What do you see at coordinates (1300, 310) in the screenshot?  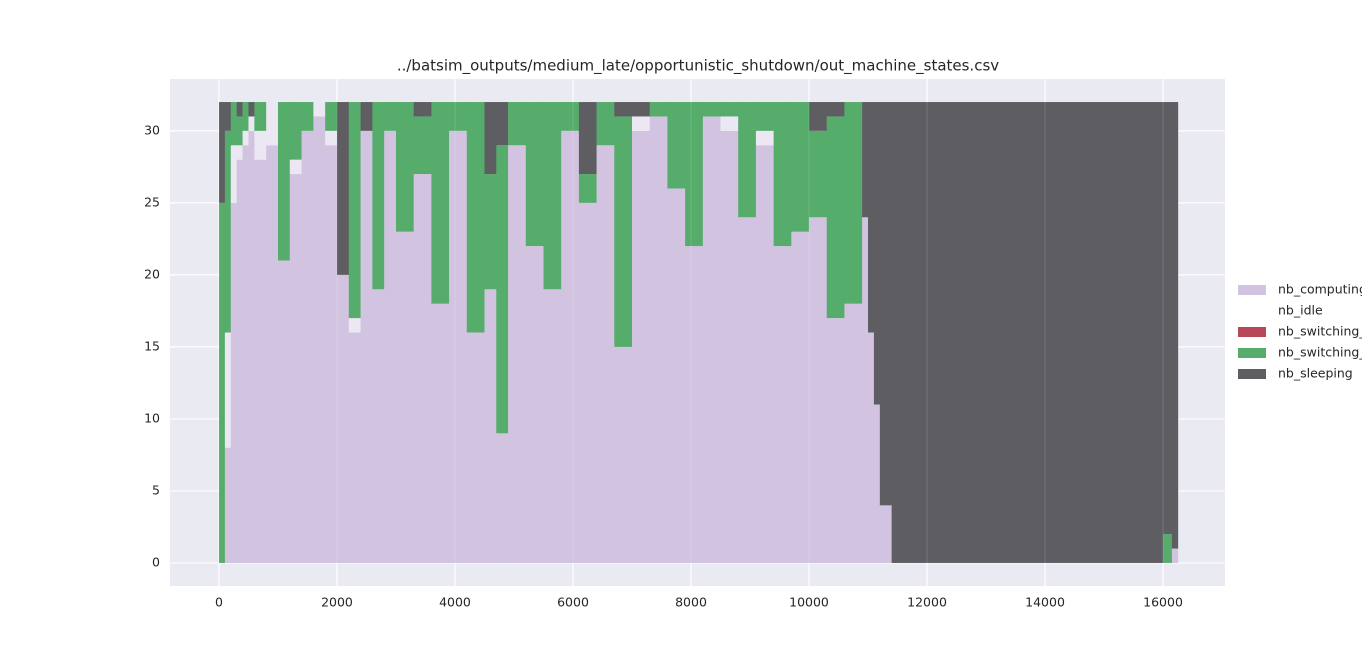 I see `legend-label: nb_idle` at bounding box center [1300, 310].